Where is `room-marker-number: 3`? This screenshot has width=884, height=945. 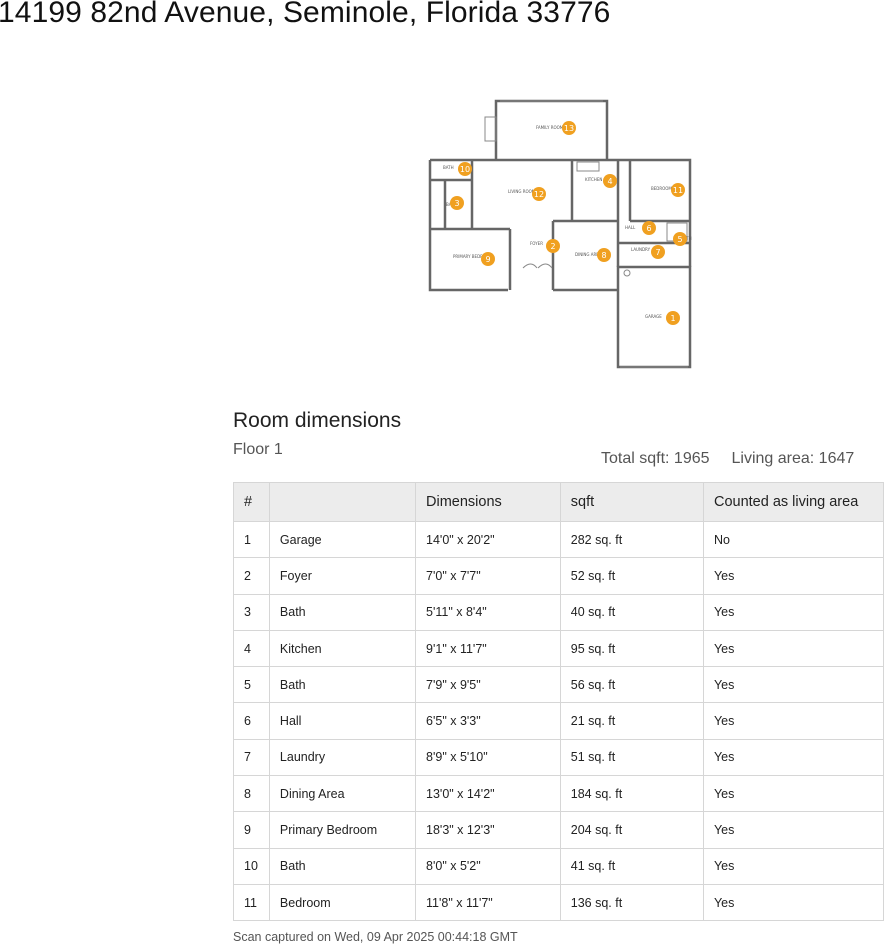
room-marker-number: 3 is located at coordinates (456, 203).